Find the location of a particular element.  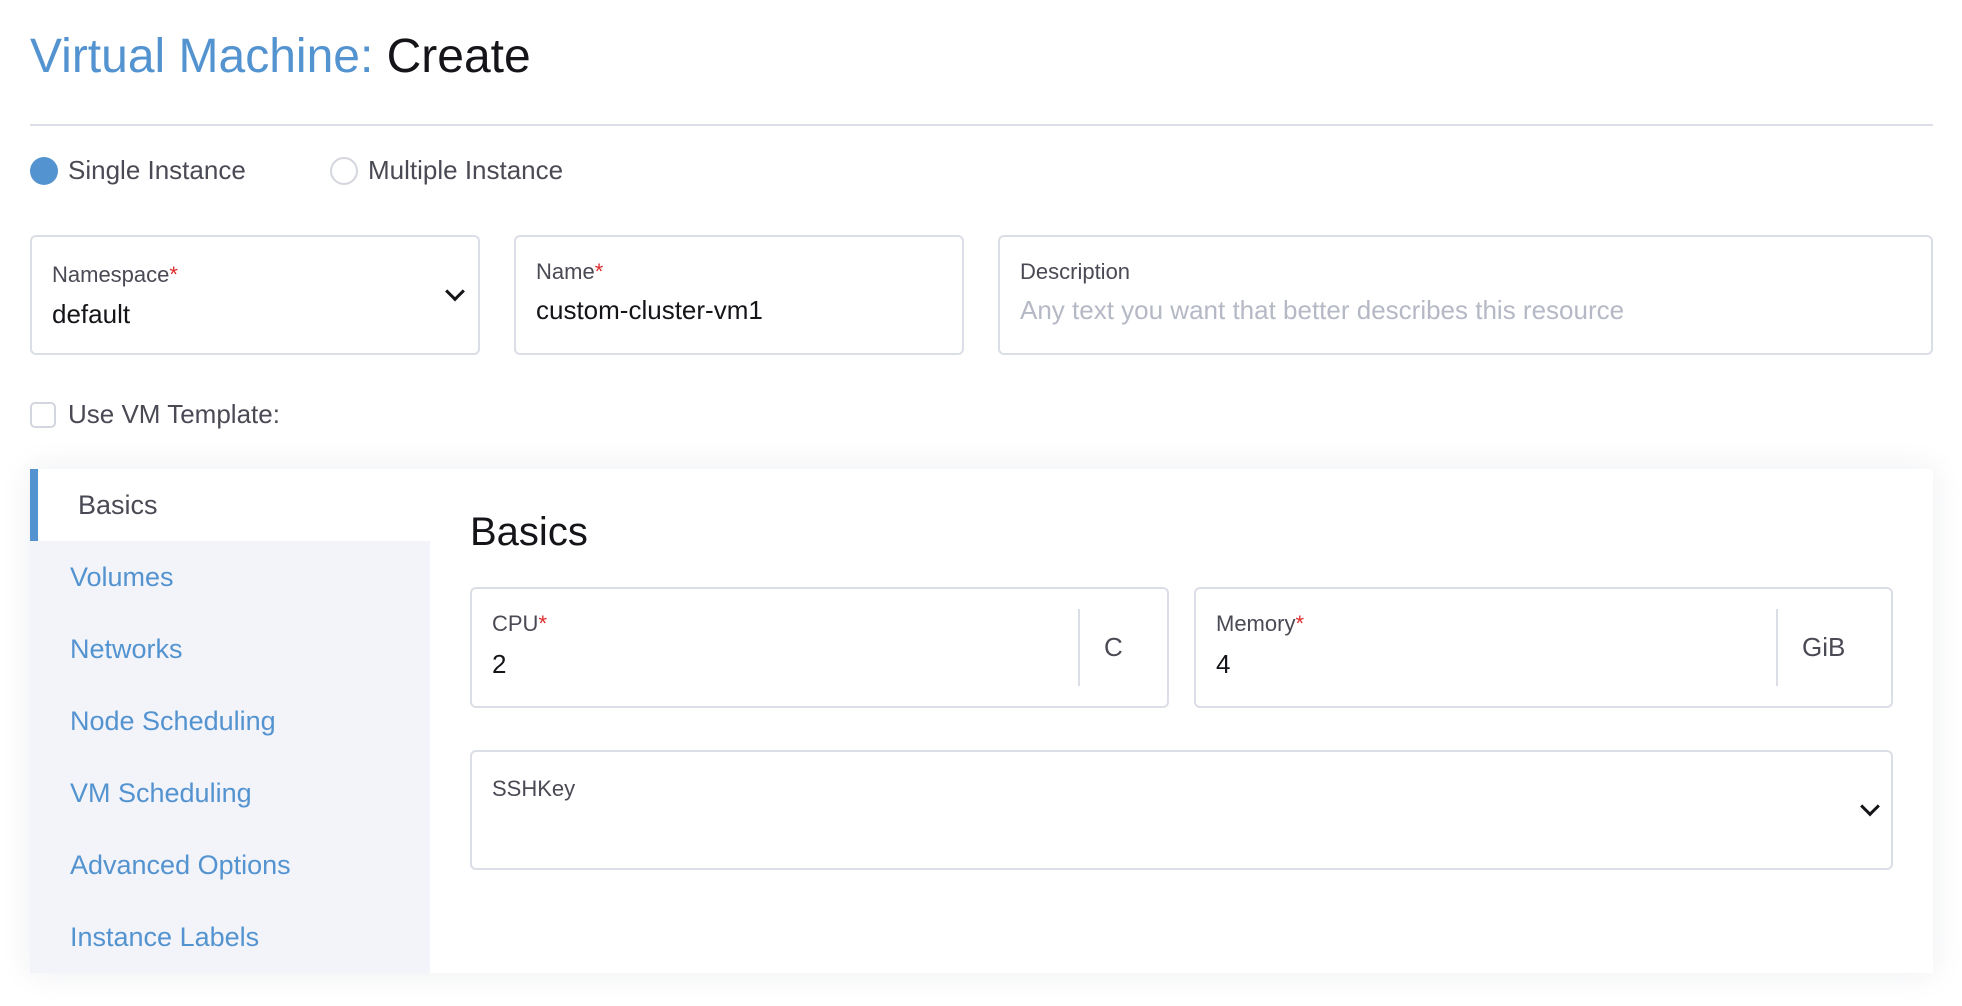

namespace-value: default is located at coordinates (91, 314).